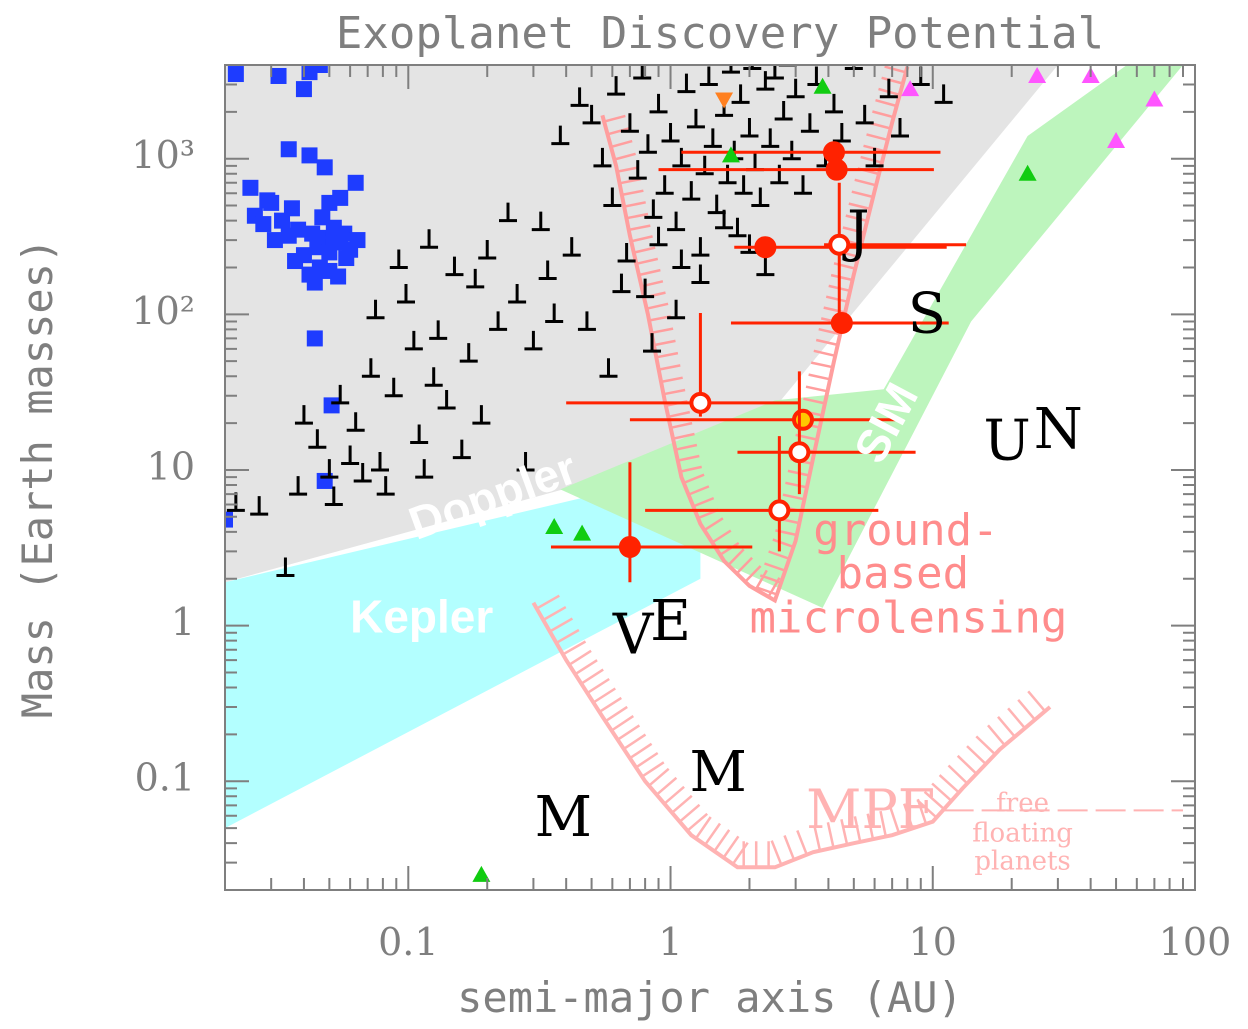 This screenshot has height=1029, width=1248. Describe the element at coordinates (183, 622) in the screenshot. I see `y-tick-label: 1` at that location.